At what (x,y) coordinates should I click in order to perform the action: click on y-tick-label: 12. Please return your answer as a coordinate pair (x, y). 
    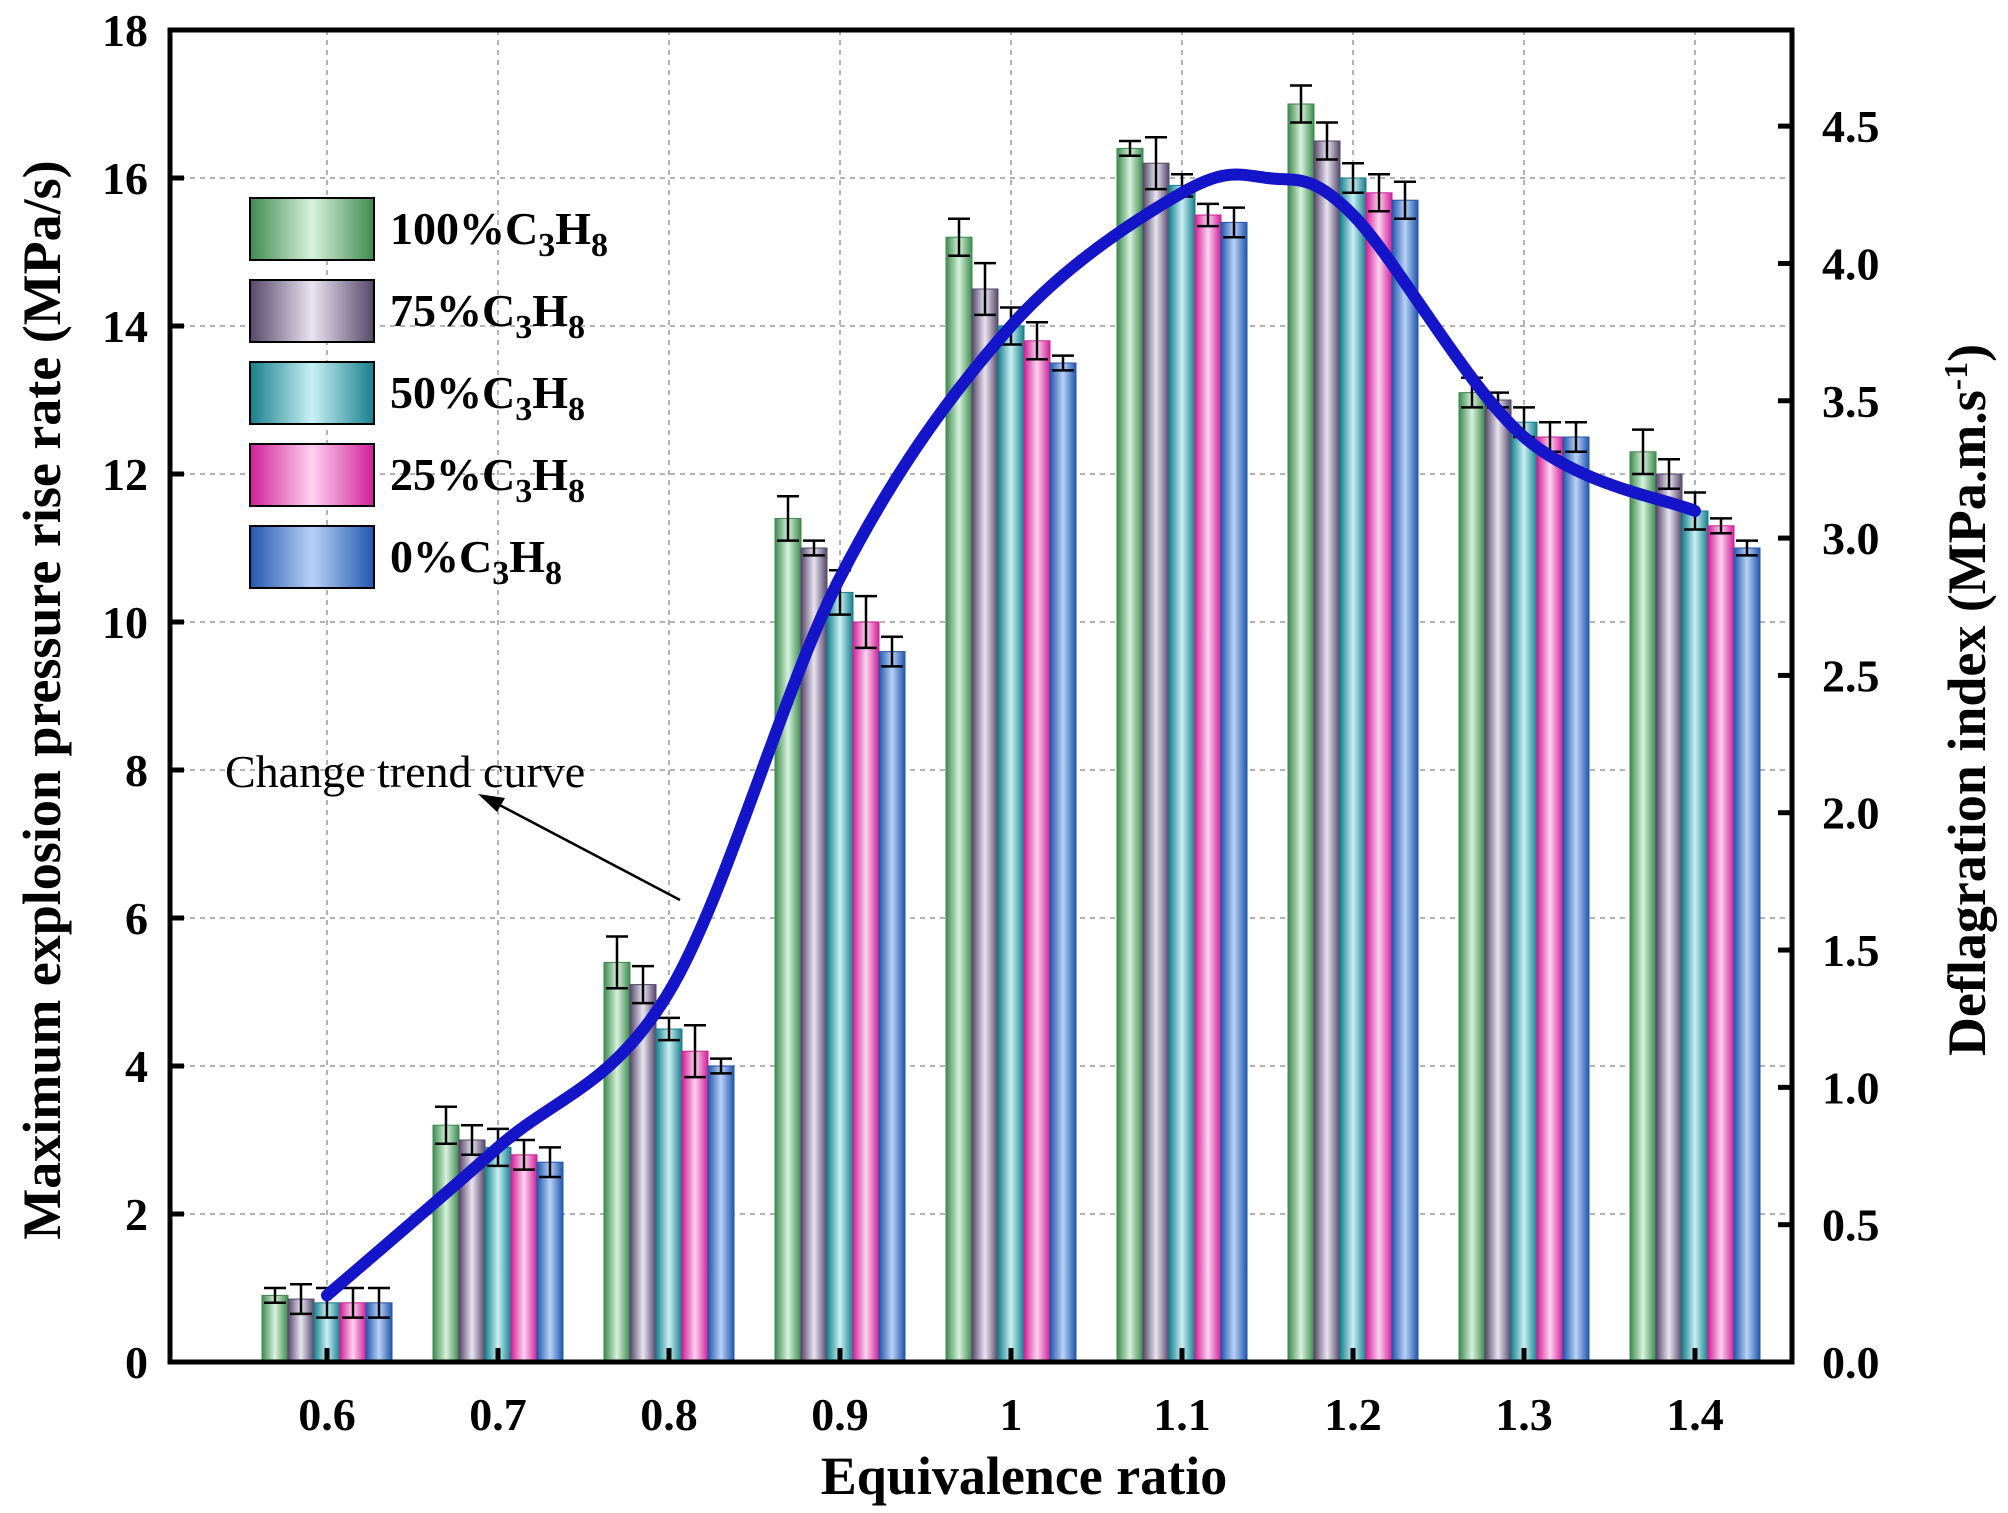
    Looking at the image, I should click on (125, 474).